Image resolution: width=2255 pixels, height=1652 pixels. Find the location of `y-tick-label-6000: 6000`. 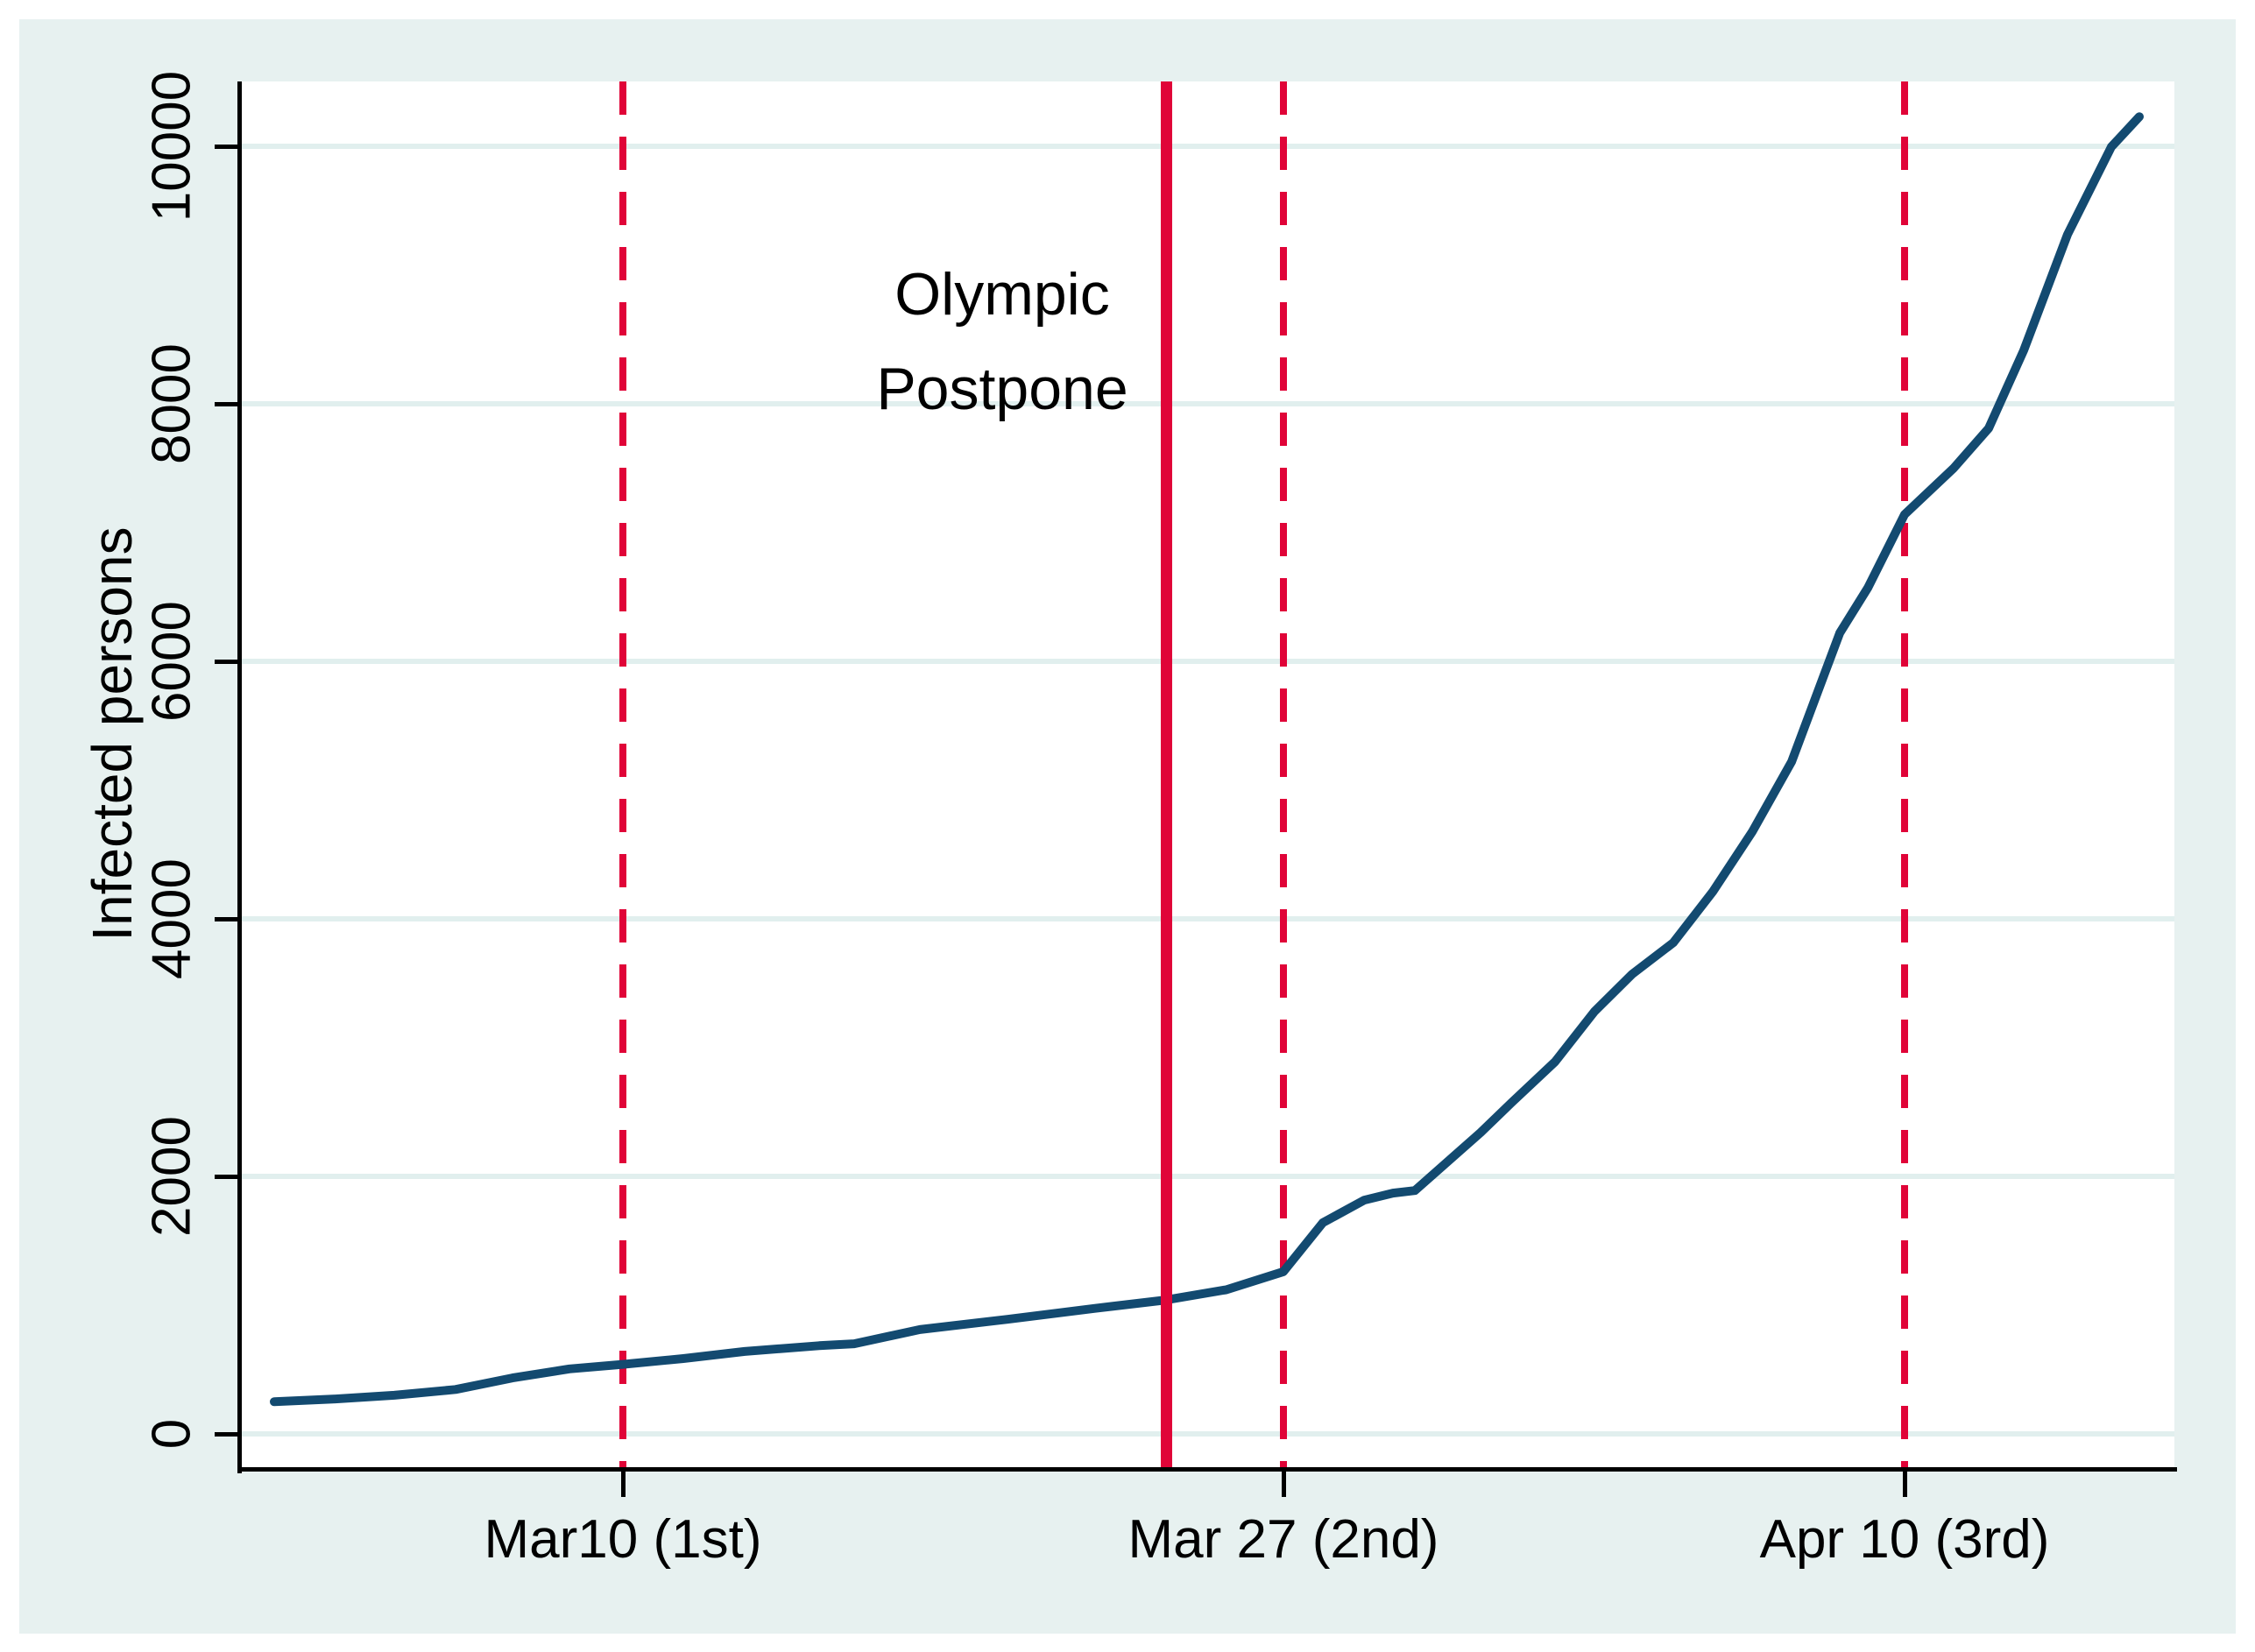

y-tick-label-6000: 6000 is located at coordinates (171, 661).